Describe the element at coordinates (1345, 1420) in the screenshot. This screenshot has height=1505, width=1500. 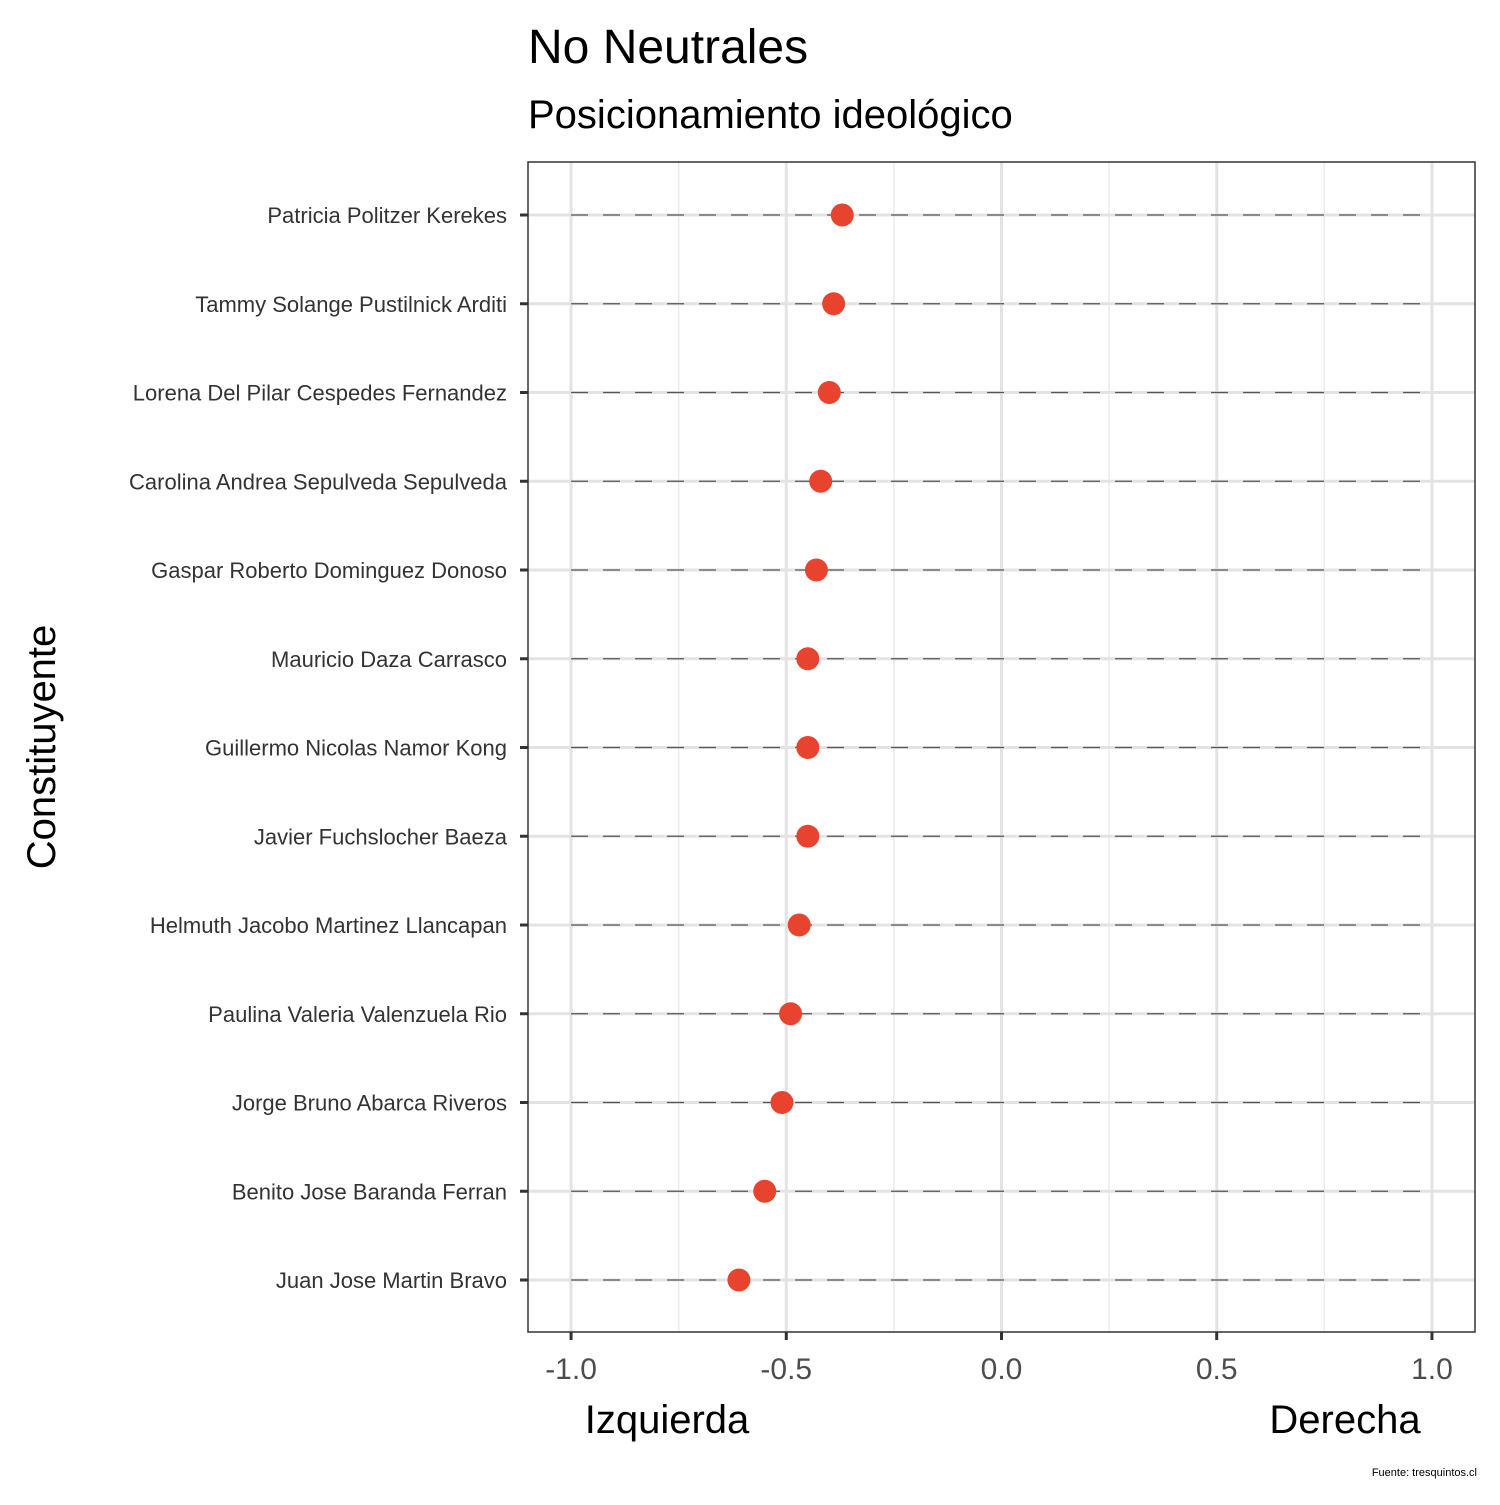
I see `x-right-label: Derecha` at that location.